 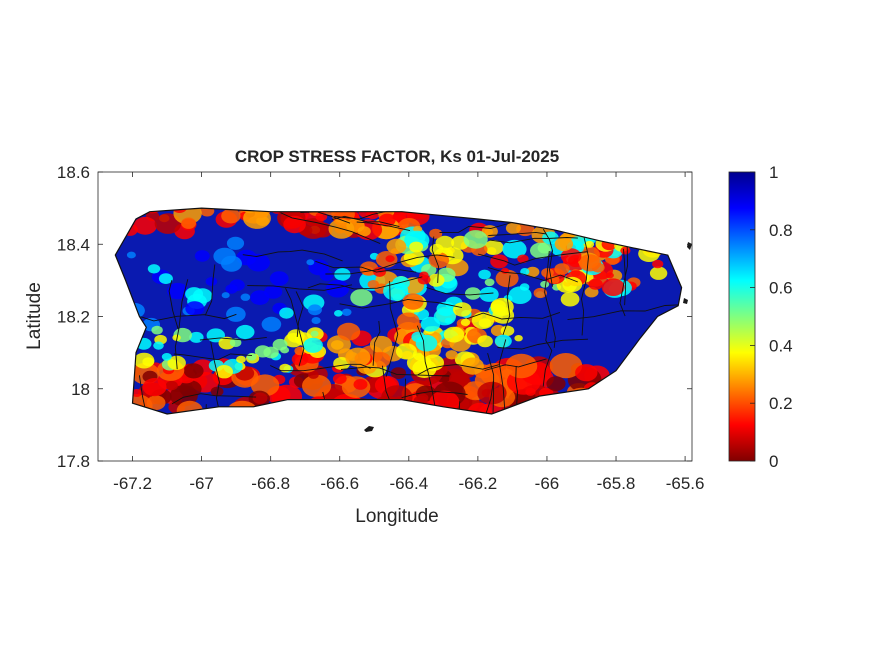 I want to click on y-axis-label: Latitude, so click(x=34, y=316).